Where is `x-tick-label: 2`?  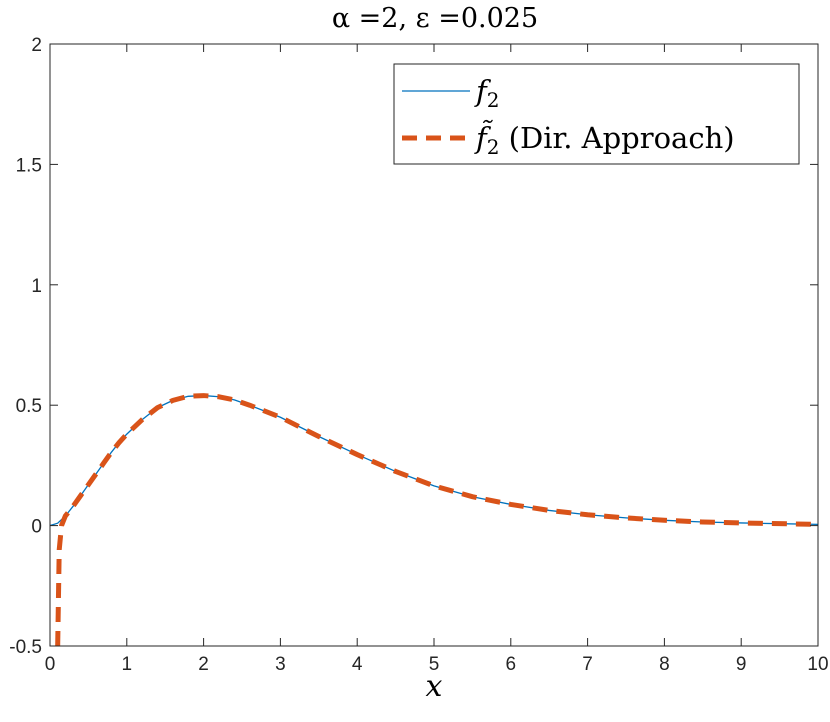 x-tick-label: 2 is located at coordinates (203, 664).